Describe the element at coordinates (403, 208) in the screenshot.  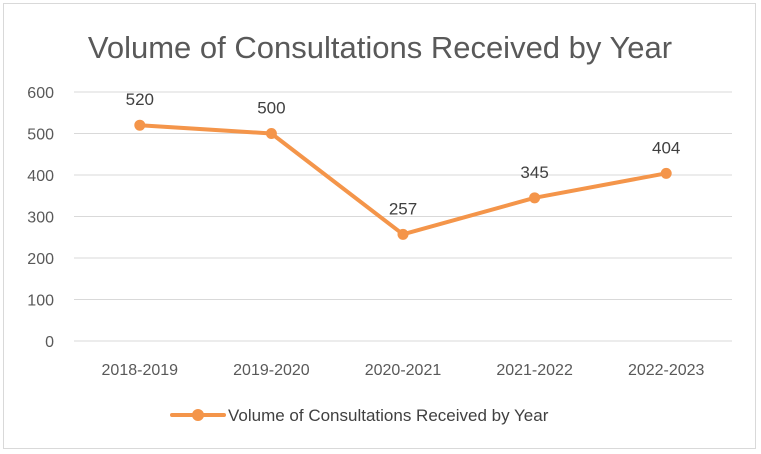
I see `data-label: 257` at that location.